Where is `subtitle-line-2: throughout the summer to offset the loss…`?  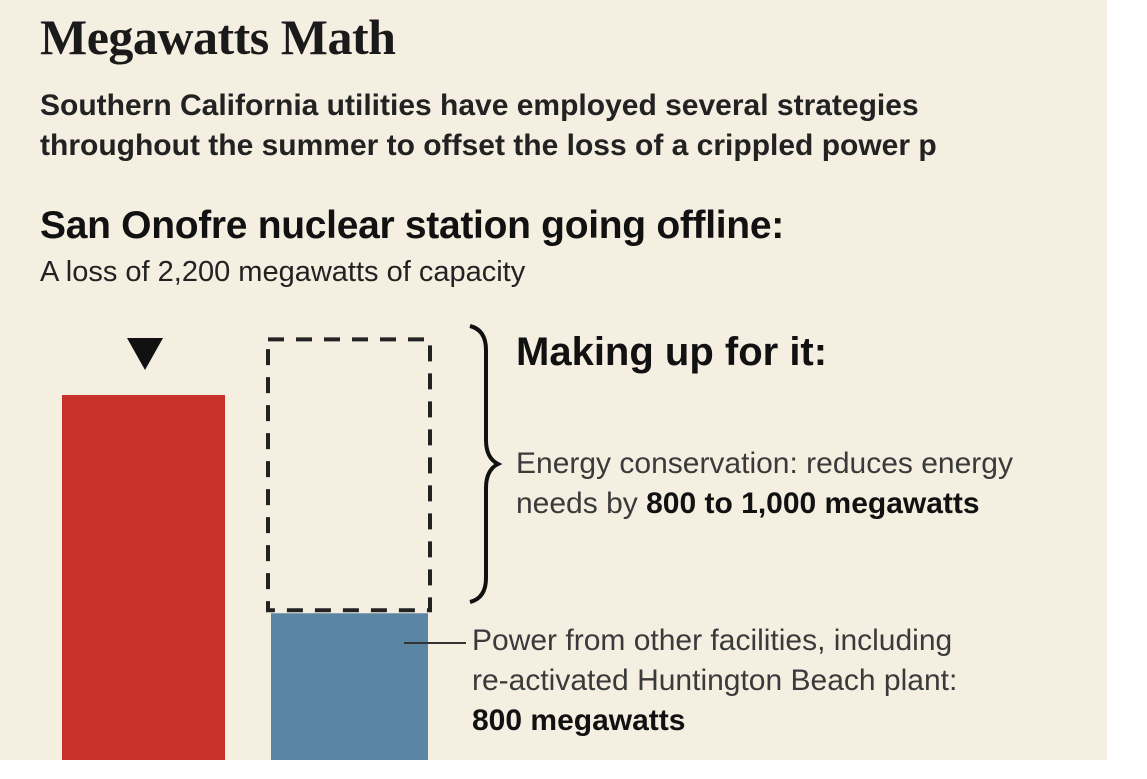 subtitle-line-2: throughout the summer to offset the loss… is located at coordinates (488, 145).